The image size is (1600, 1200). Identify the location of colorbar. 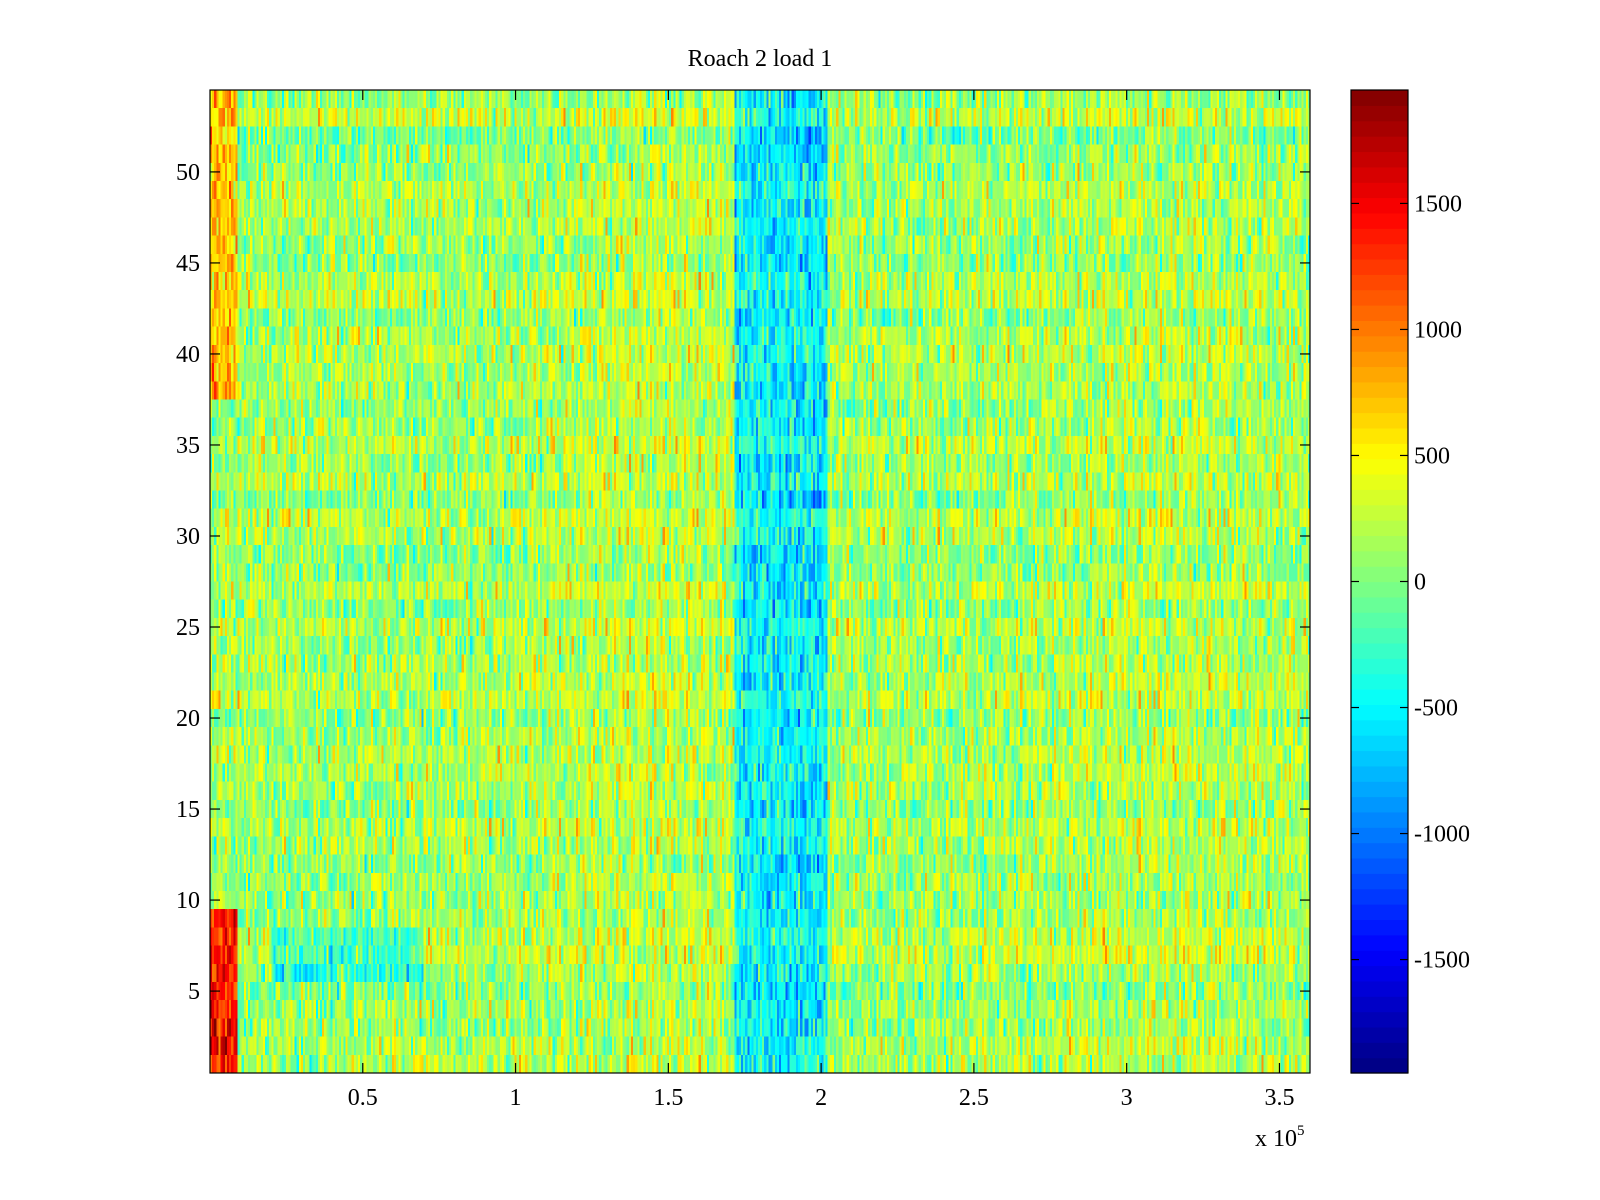
(1379, 582).